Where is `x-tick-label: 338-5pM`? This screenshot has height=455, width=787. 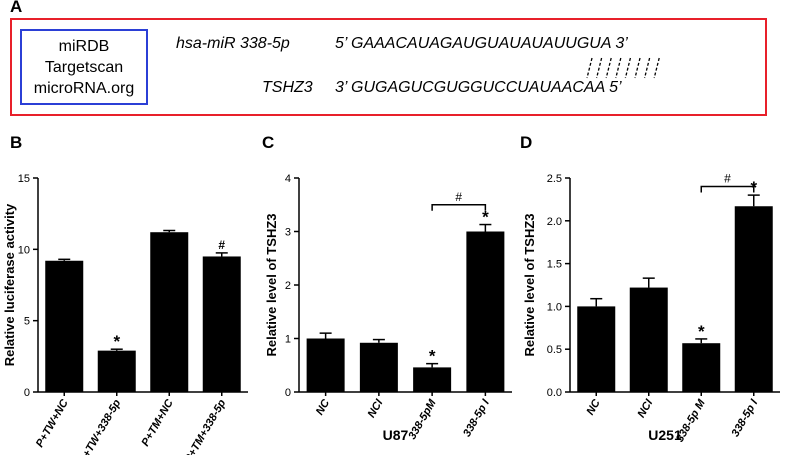
x-tick-label: 338-5pM is located at coordinates (422, 419).